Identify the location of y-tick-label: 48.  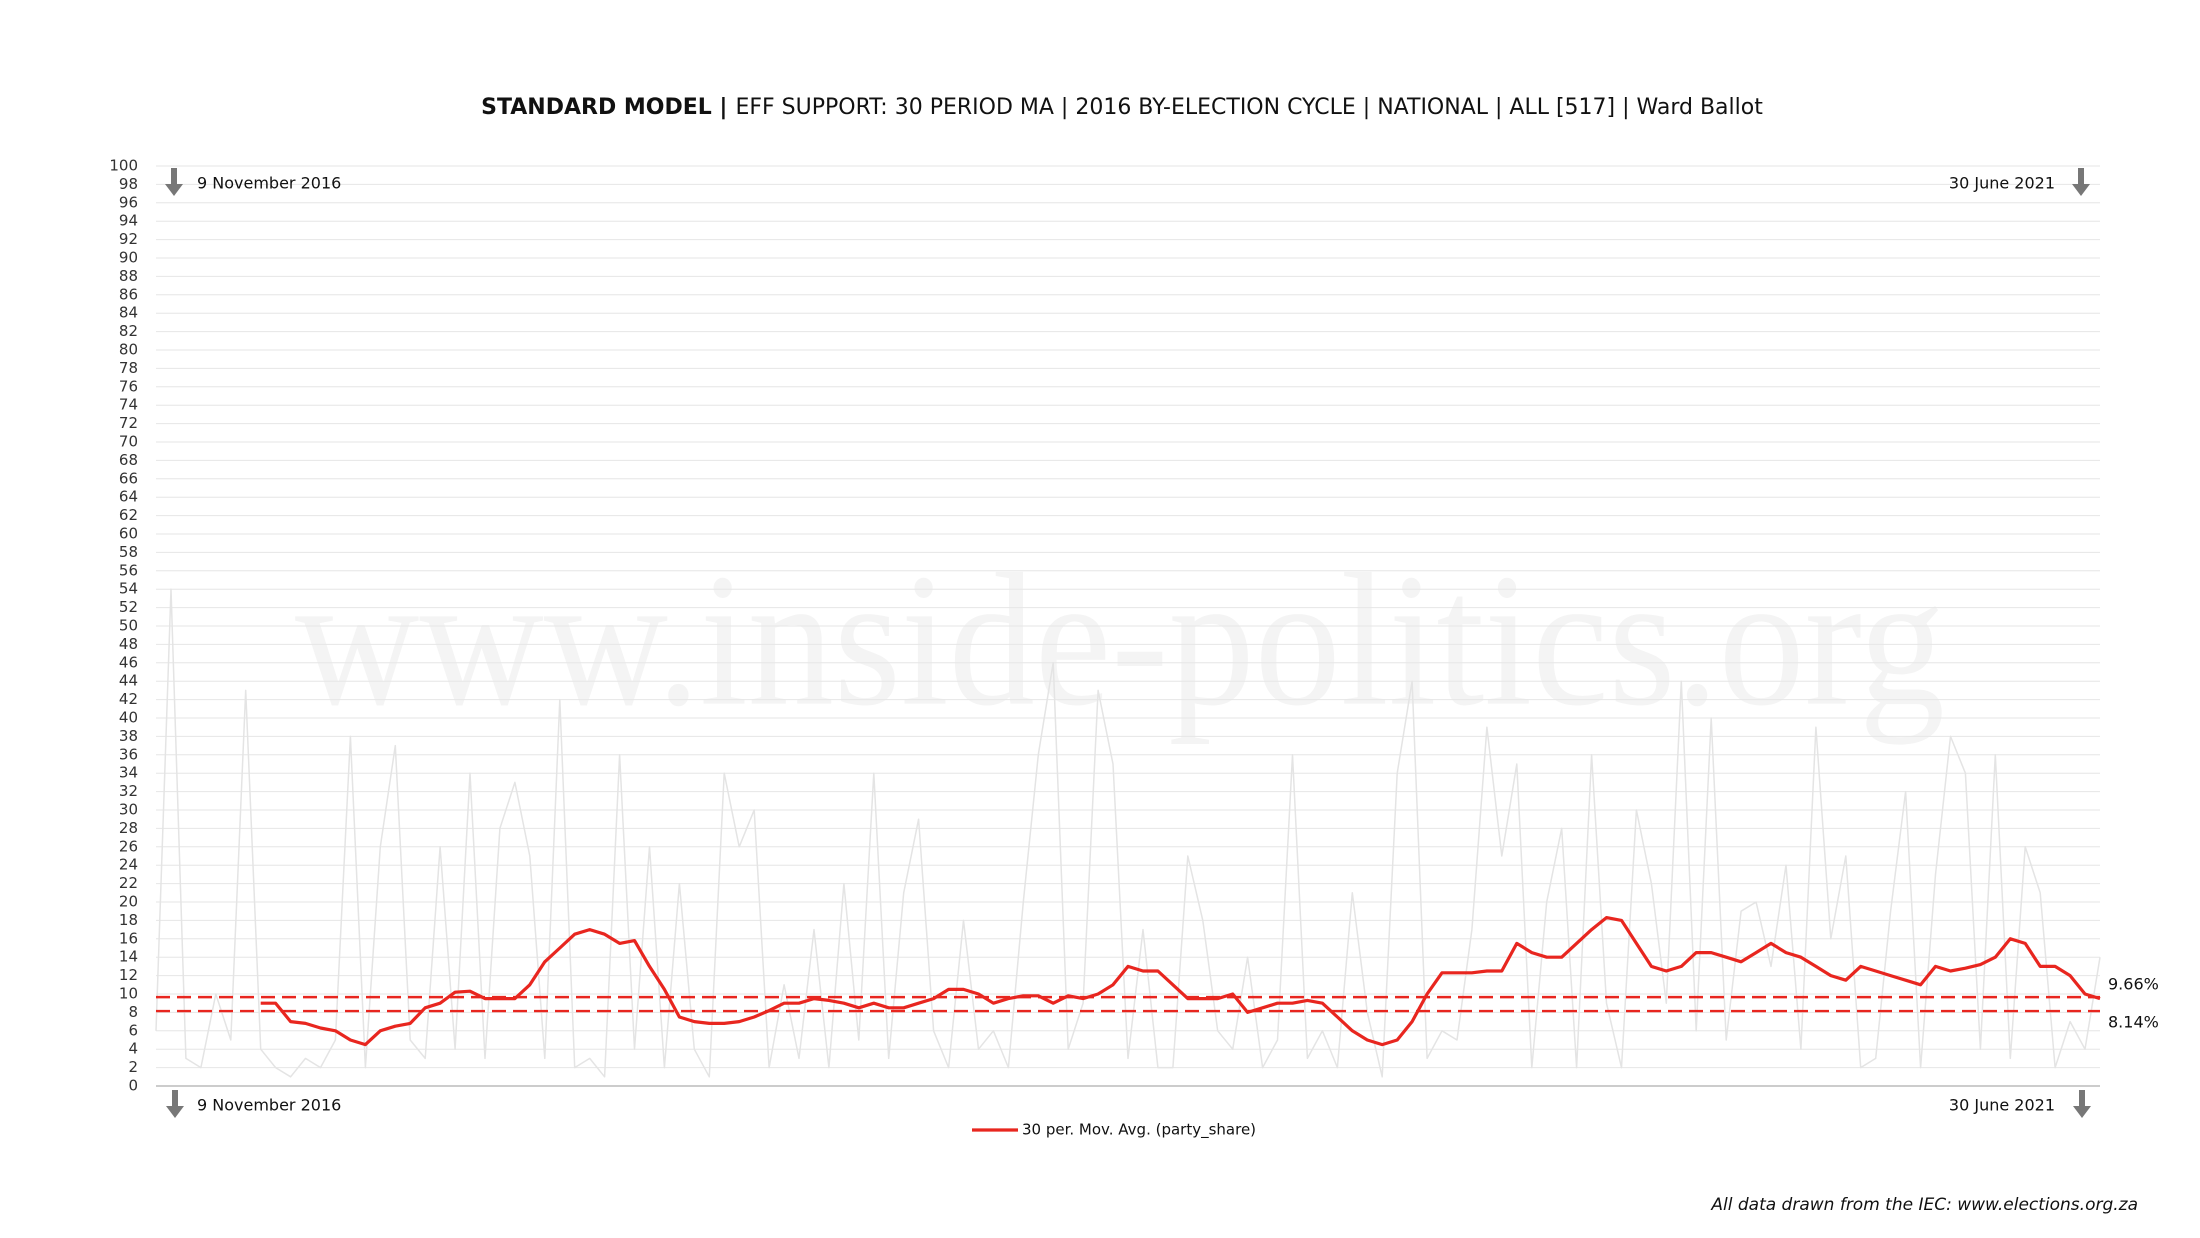
(128, 644).